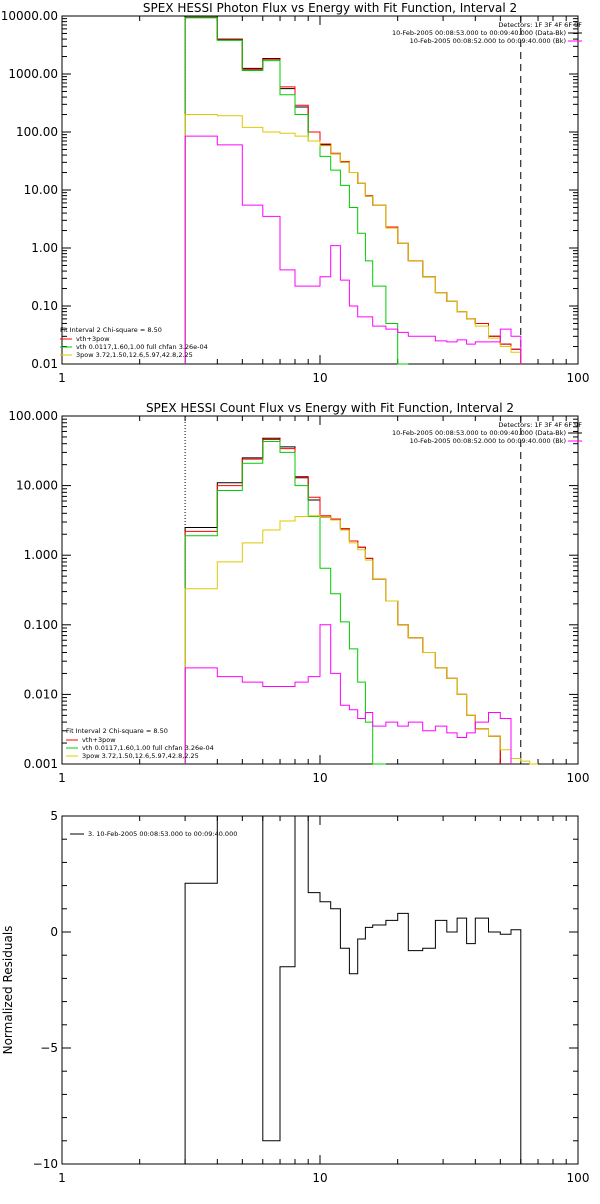 The height and width of the screenshot is (1204, 600). I want to click on photon-series-bk, so click(353, 249).